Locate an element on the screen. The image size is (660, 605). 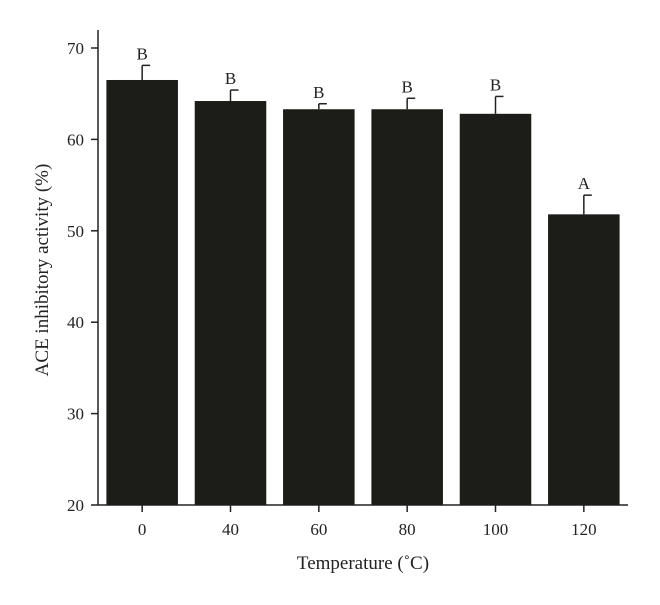
y-tick-label: 40 is located at coordinates (75, 322).